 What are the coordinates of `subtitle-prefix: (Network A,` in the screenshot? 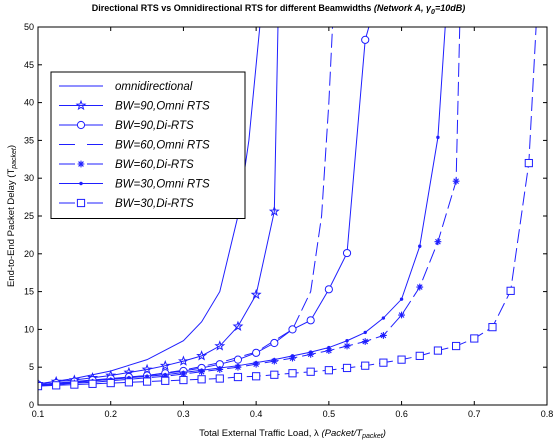 It's located at (400, 8).